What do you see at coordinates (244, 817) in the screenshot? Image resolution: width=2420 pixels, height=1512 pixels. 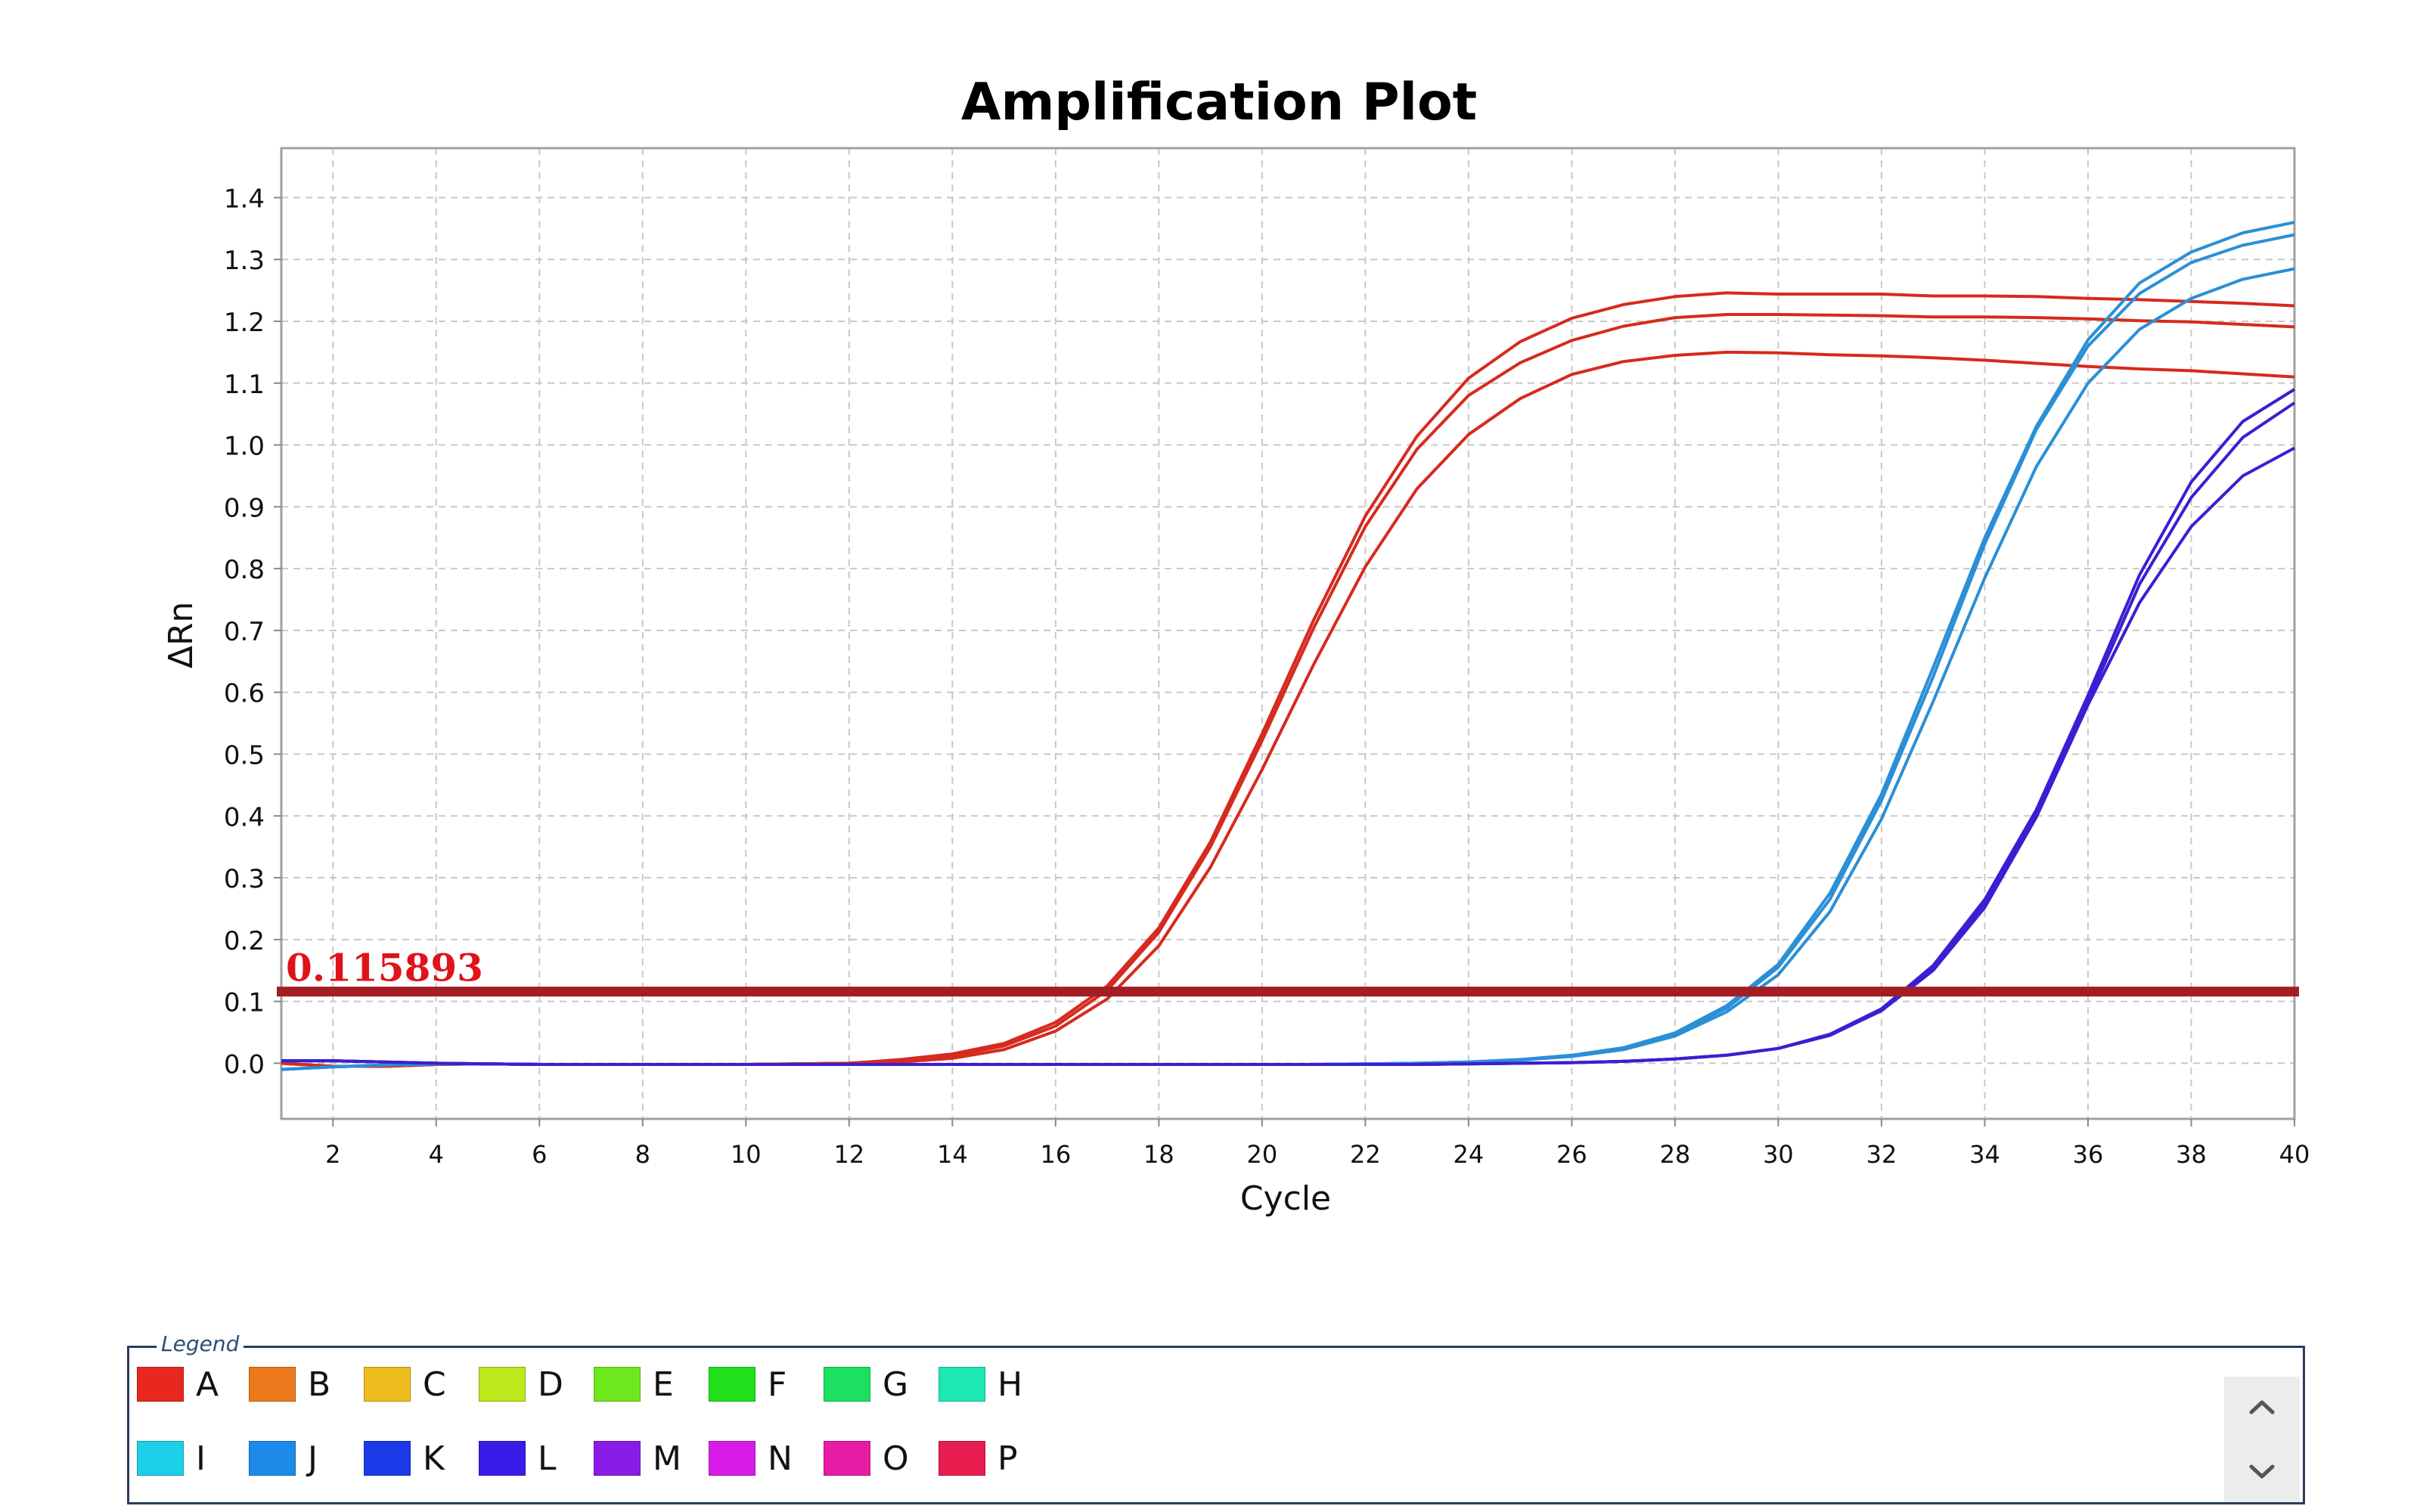 I see `y-tick-label: 0.4` at bounding box center [244, 817].